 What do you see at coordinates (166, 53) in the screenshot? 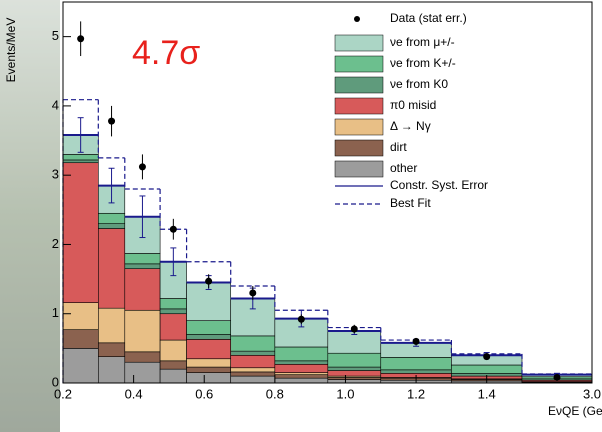
I see `significance: 4.7σ` at bounding box center [166, 53].